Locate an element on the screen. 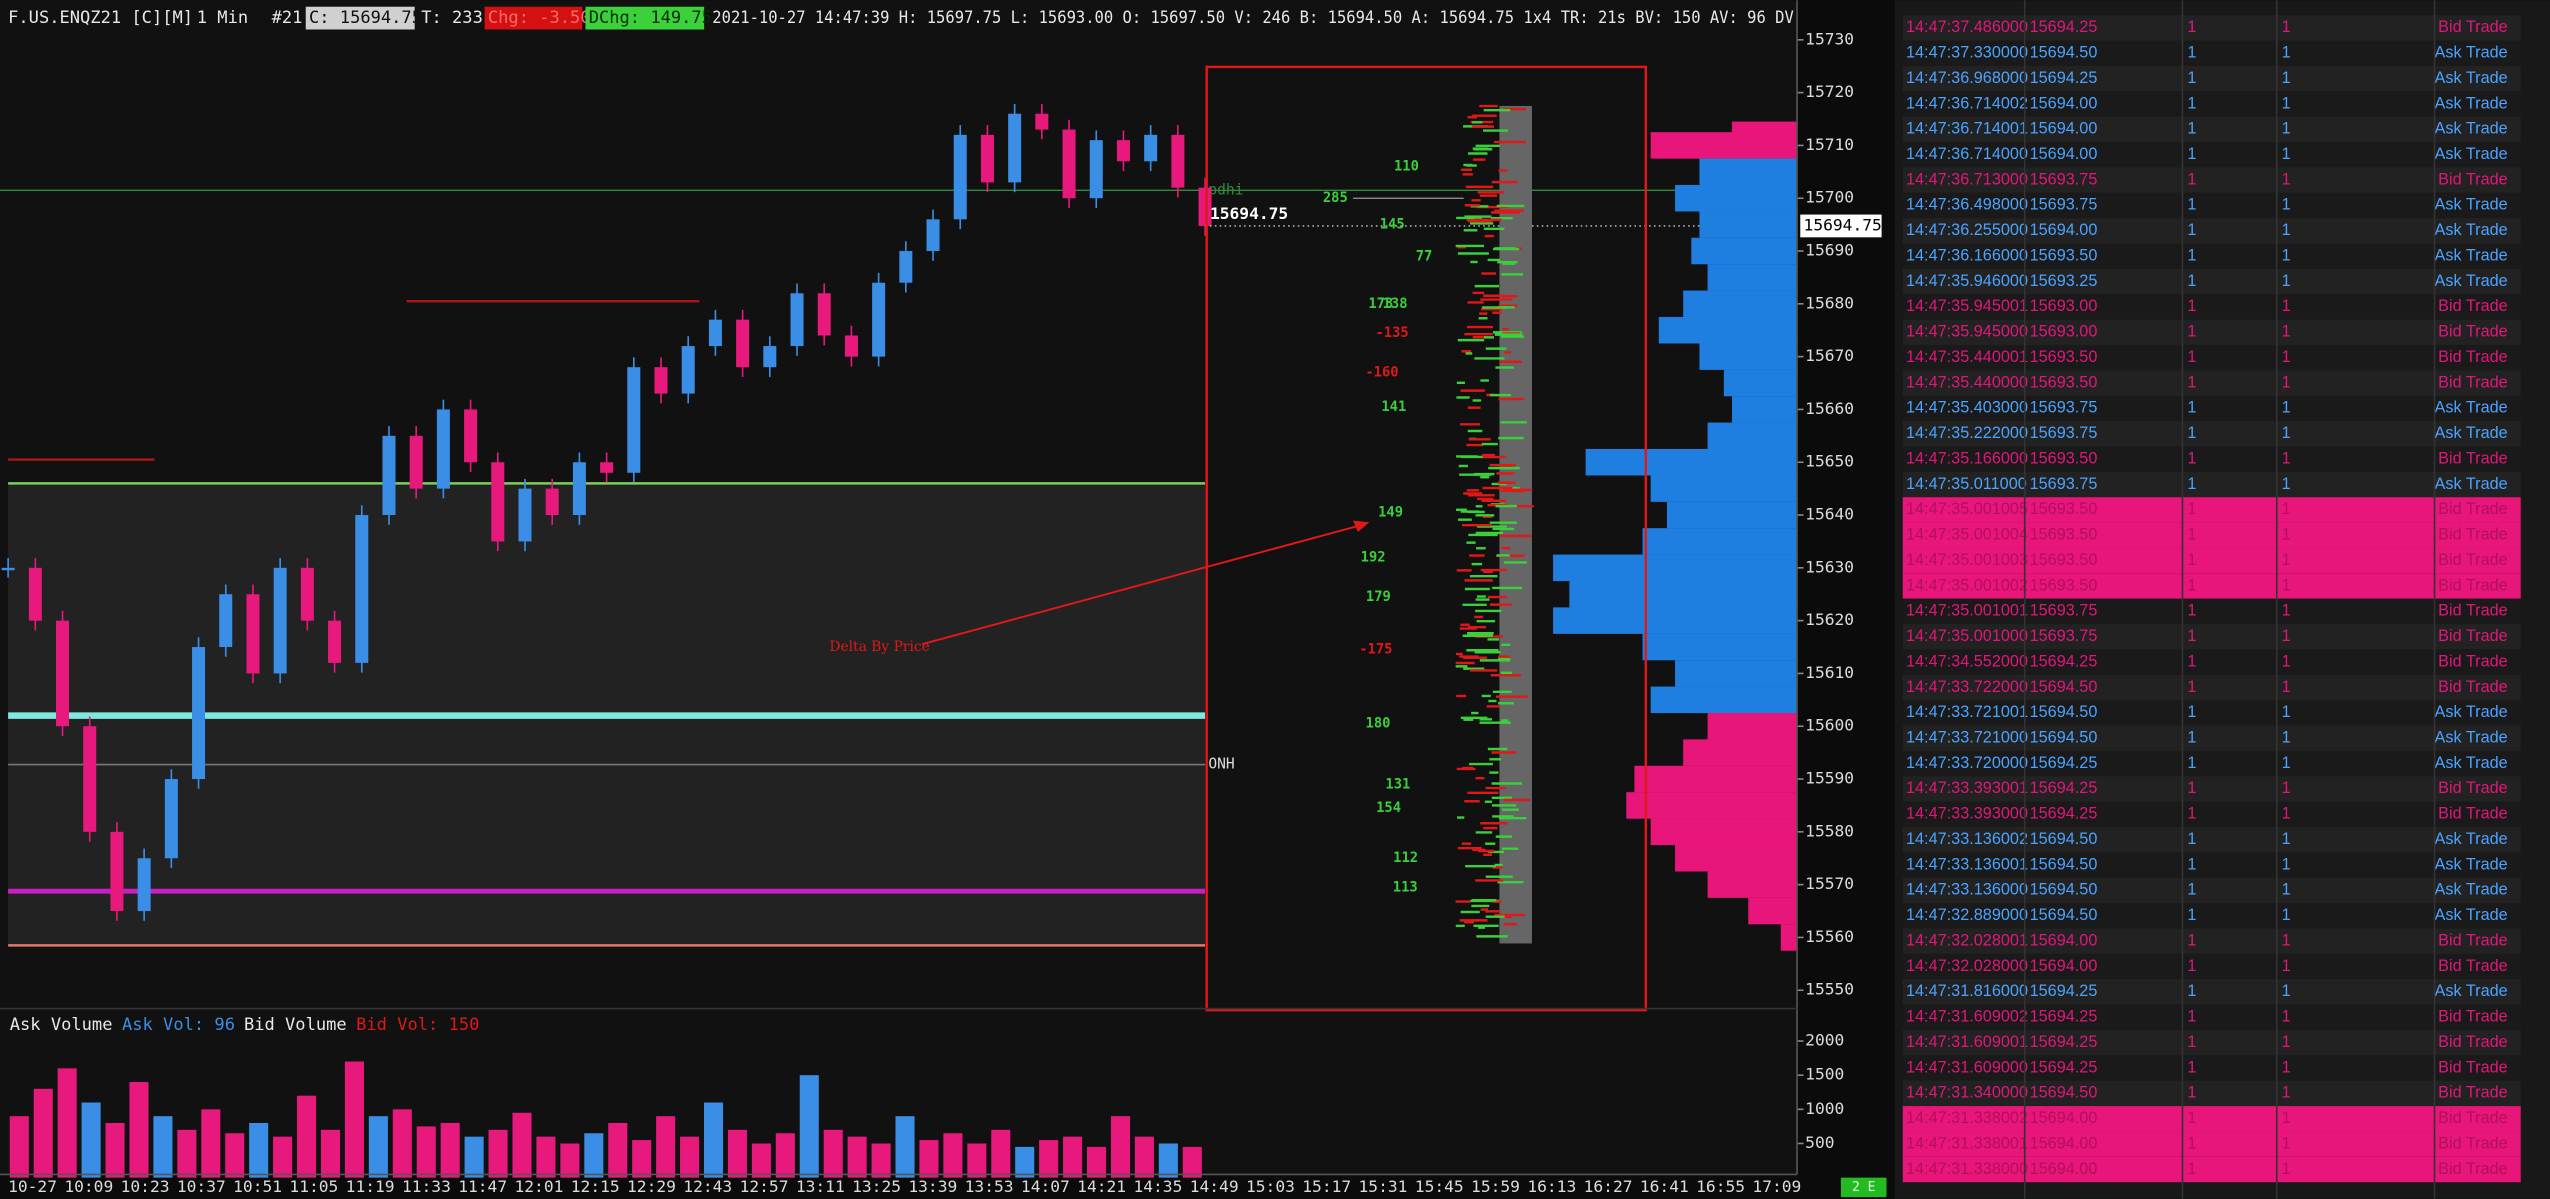 The width and height of the screenshot is (2550, 1199). delta-label: 145 is located at coordinates (1392, 225).